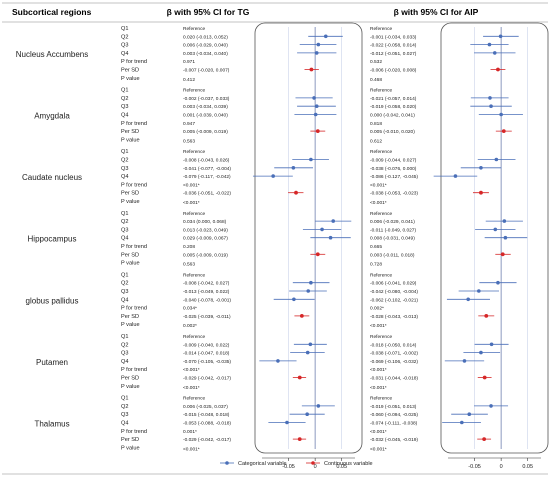 The height and width of the screenshot is (478, 550). I want to click on value-text-tg-0-5: -0.007 (-0.020, 0.007), so click(206, 71).